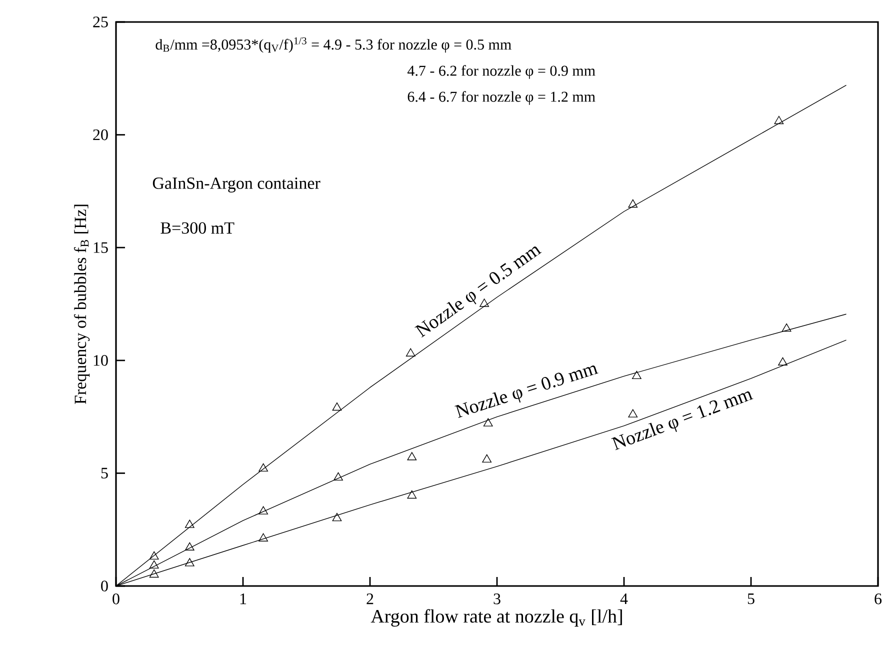 This screenshot has width=888, height=662. What do you see at coordinates (334, 45) in the screenshot?
I see `annotation: d$_{B}$/mm =8,0953*(q$_{V}$/f)$^{1/3}$ = 4.9 - 5.3 for nozzle φ = 0.5 mm` at bounding box center [334, 45].